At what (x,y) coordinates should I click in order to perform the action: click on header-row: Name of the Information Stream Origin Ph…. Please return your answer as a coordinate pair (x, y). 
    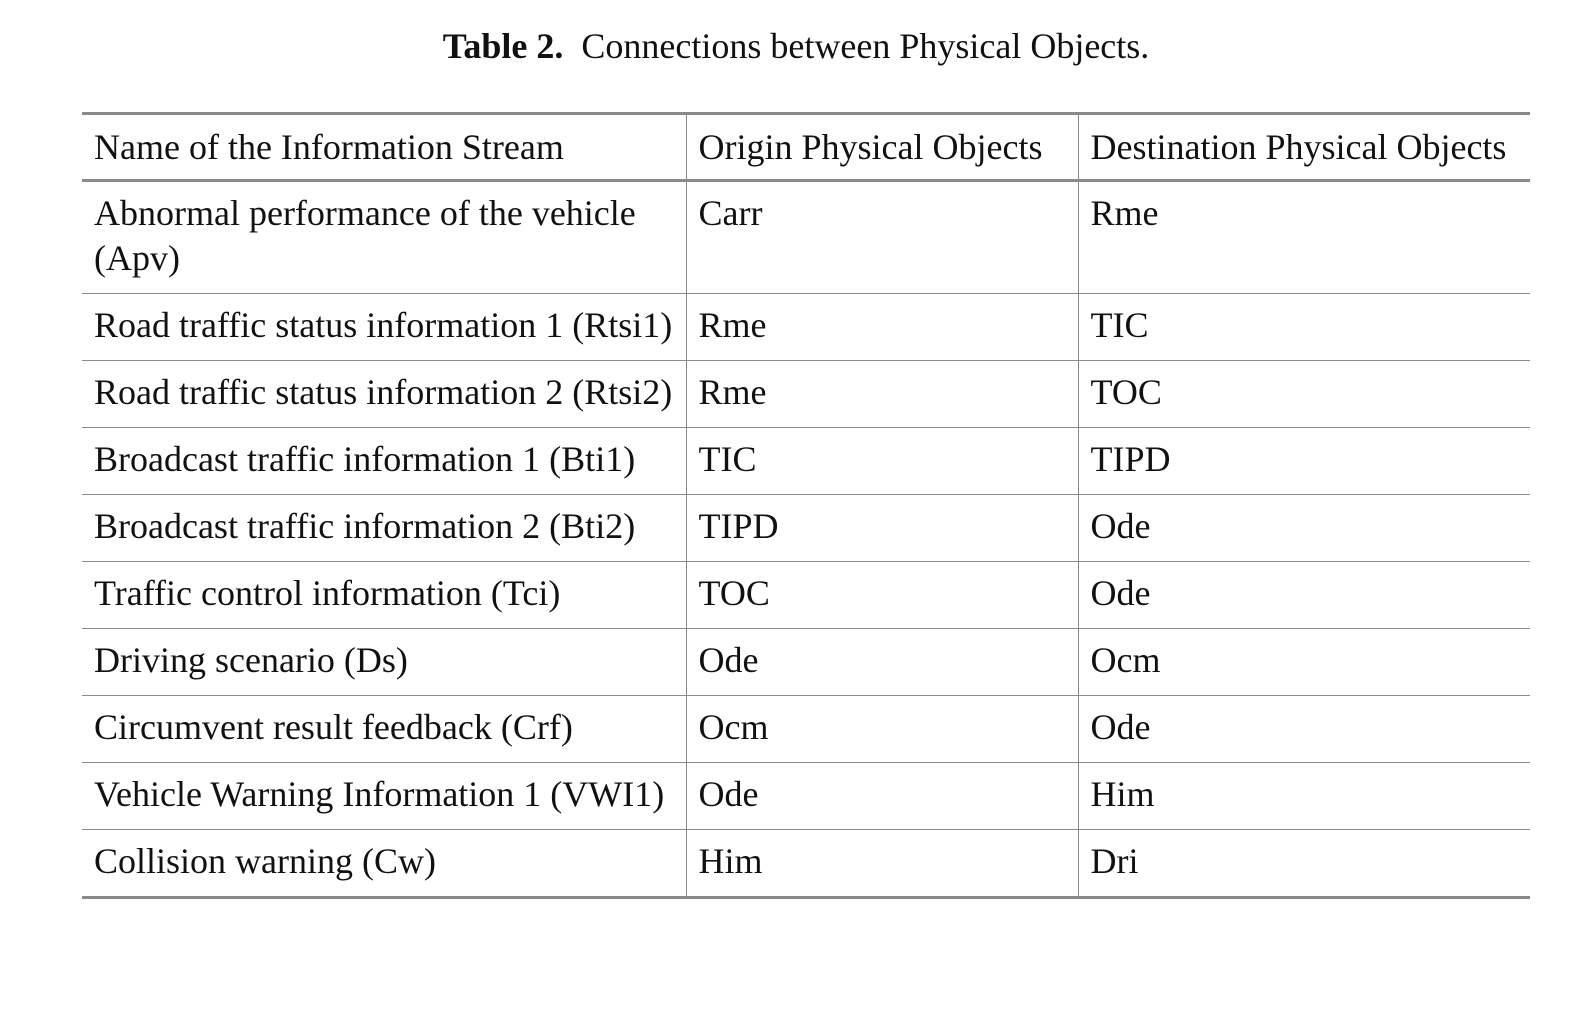
    Looking at the image, I should click on (806, 147).